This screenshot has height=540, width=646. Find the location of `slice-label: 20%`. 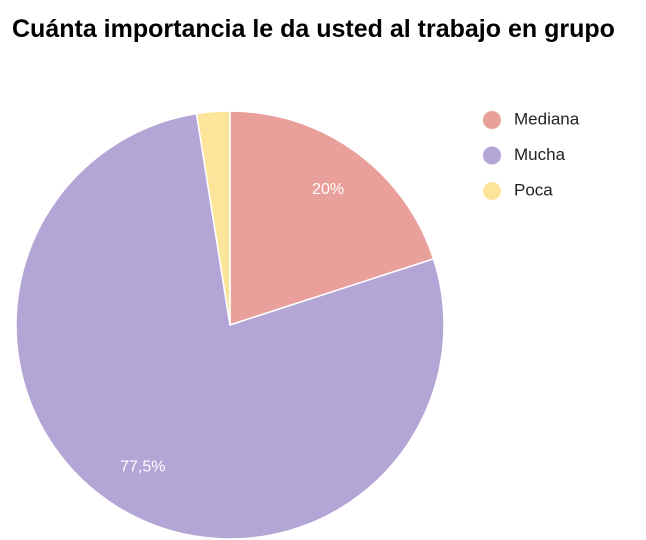

slice-label: 20% is located at coordinates (328, 189).